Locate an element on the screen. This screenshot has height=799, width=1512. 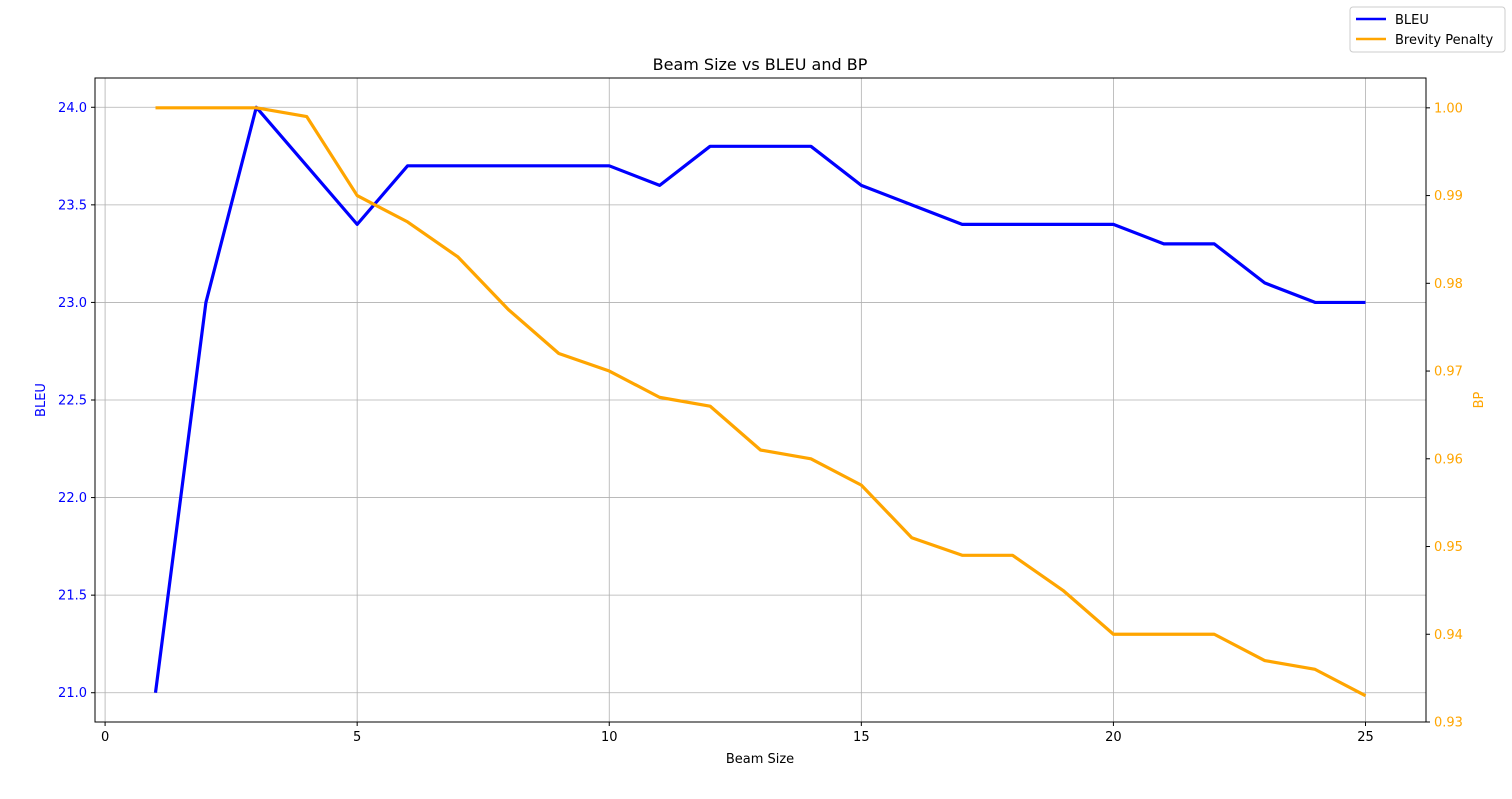
x-tick-label: 0 is located at coordinates (105, 737).